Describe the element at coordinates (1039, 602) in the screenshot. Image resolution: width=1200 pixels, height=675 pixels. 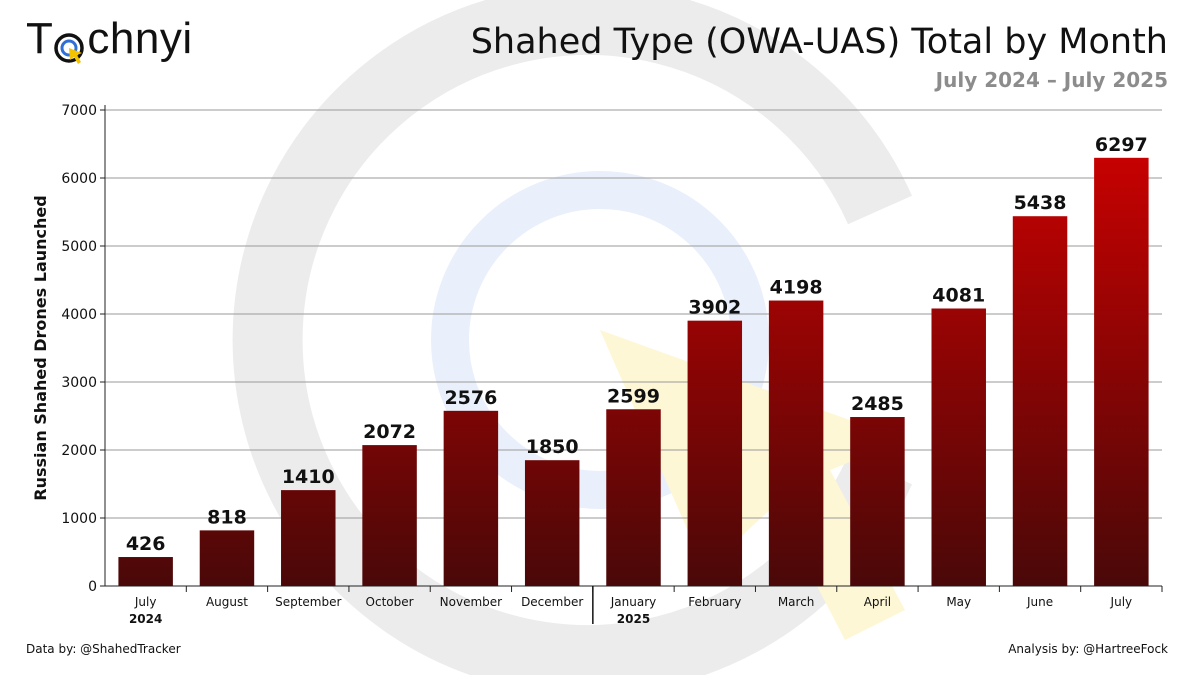
I see `x-tick-label: June` at that location.